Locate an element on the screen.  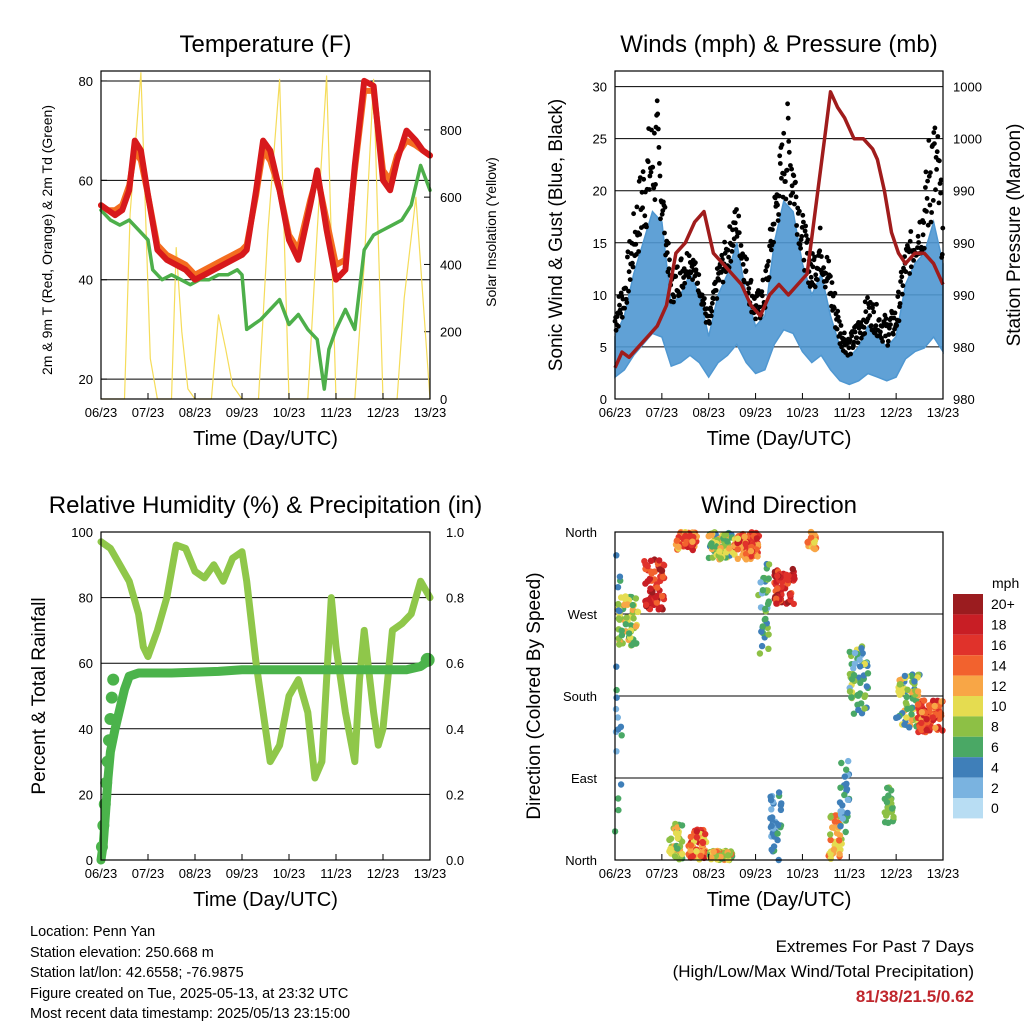
humidity-series-rh is located at coordinates (265, 660).